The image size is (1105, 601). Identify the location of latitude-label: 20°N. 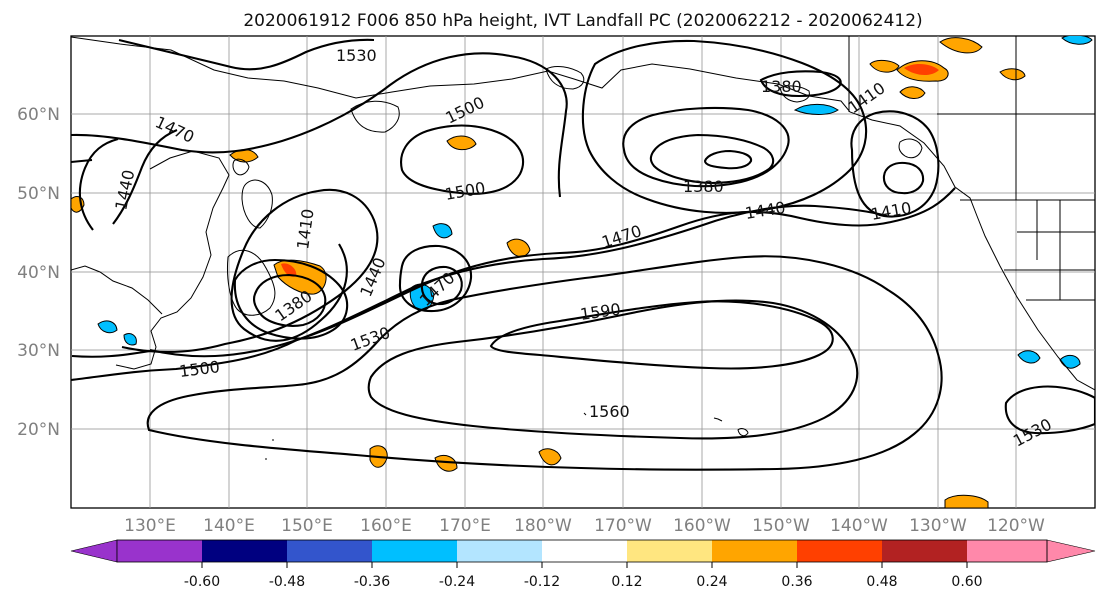
(38, 430).